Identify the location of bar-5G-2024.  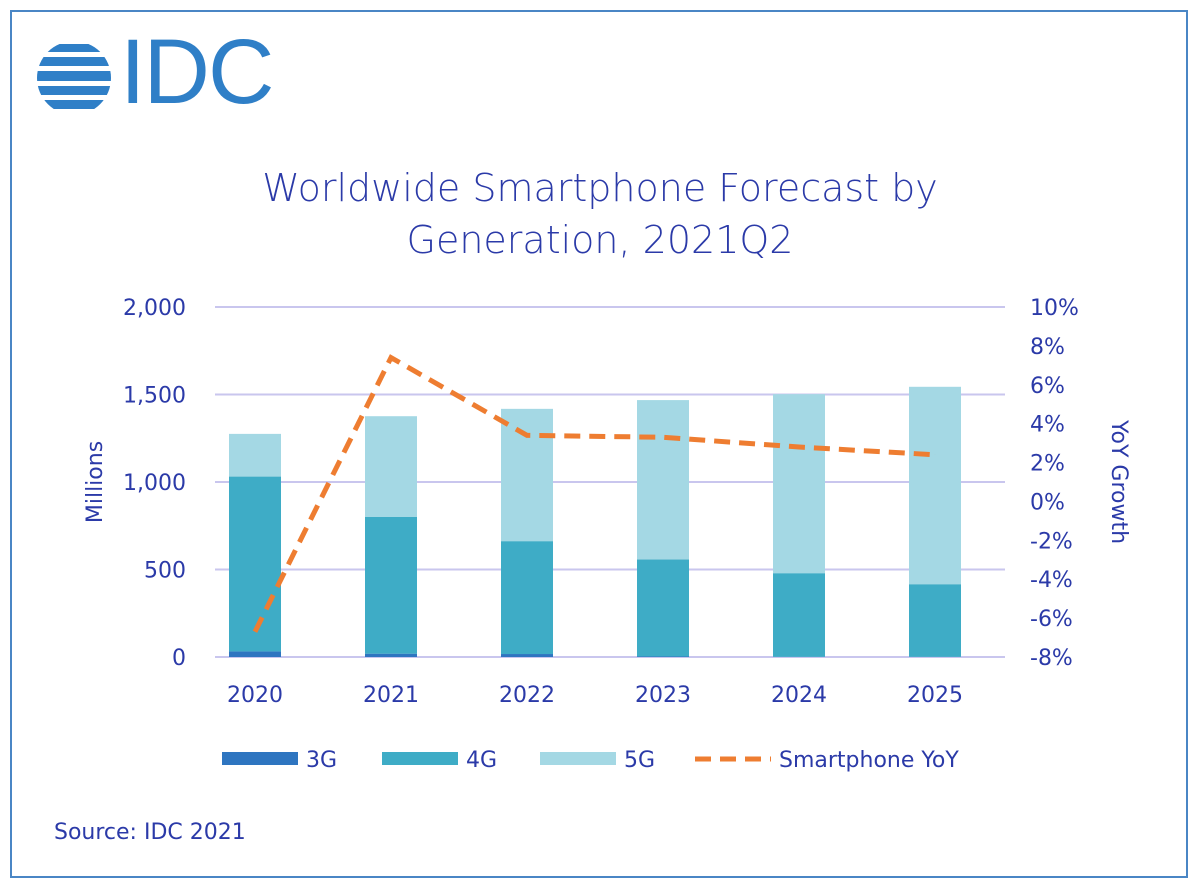
(799, 484).